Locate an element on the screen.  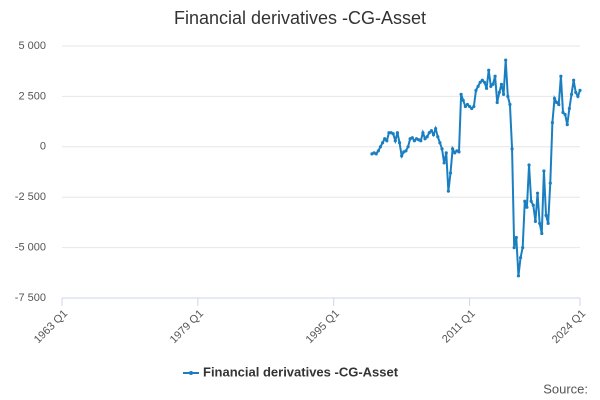
x-tick-label: 1995 Q1 is located at coordinates (323, 327).